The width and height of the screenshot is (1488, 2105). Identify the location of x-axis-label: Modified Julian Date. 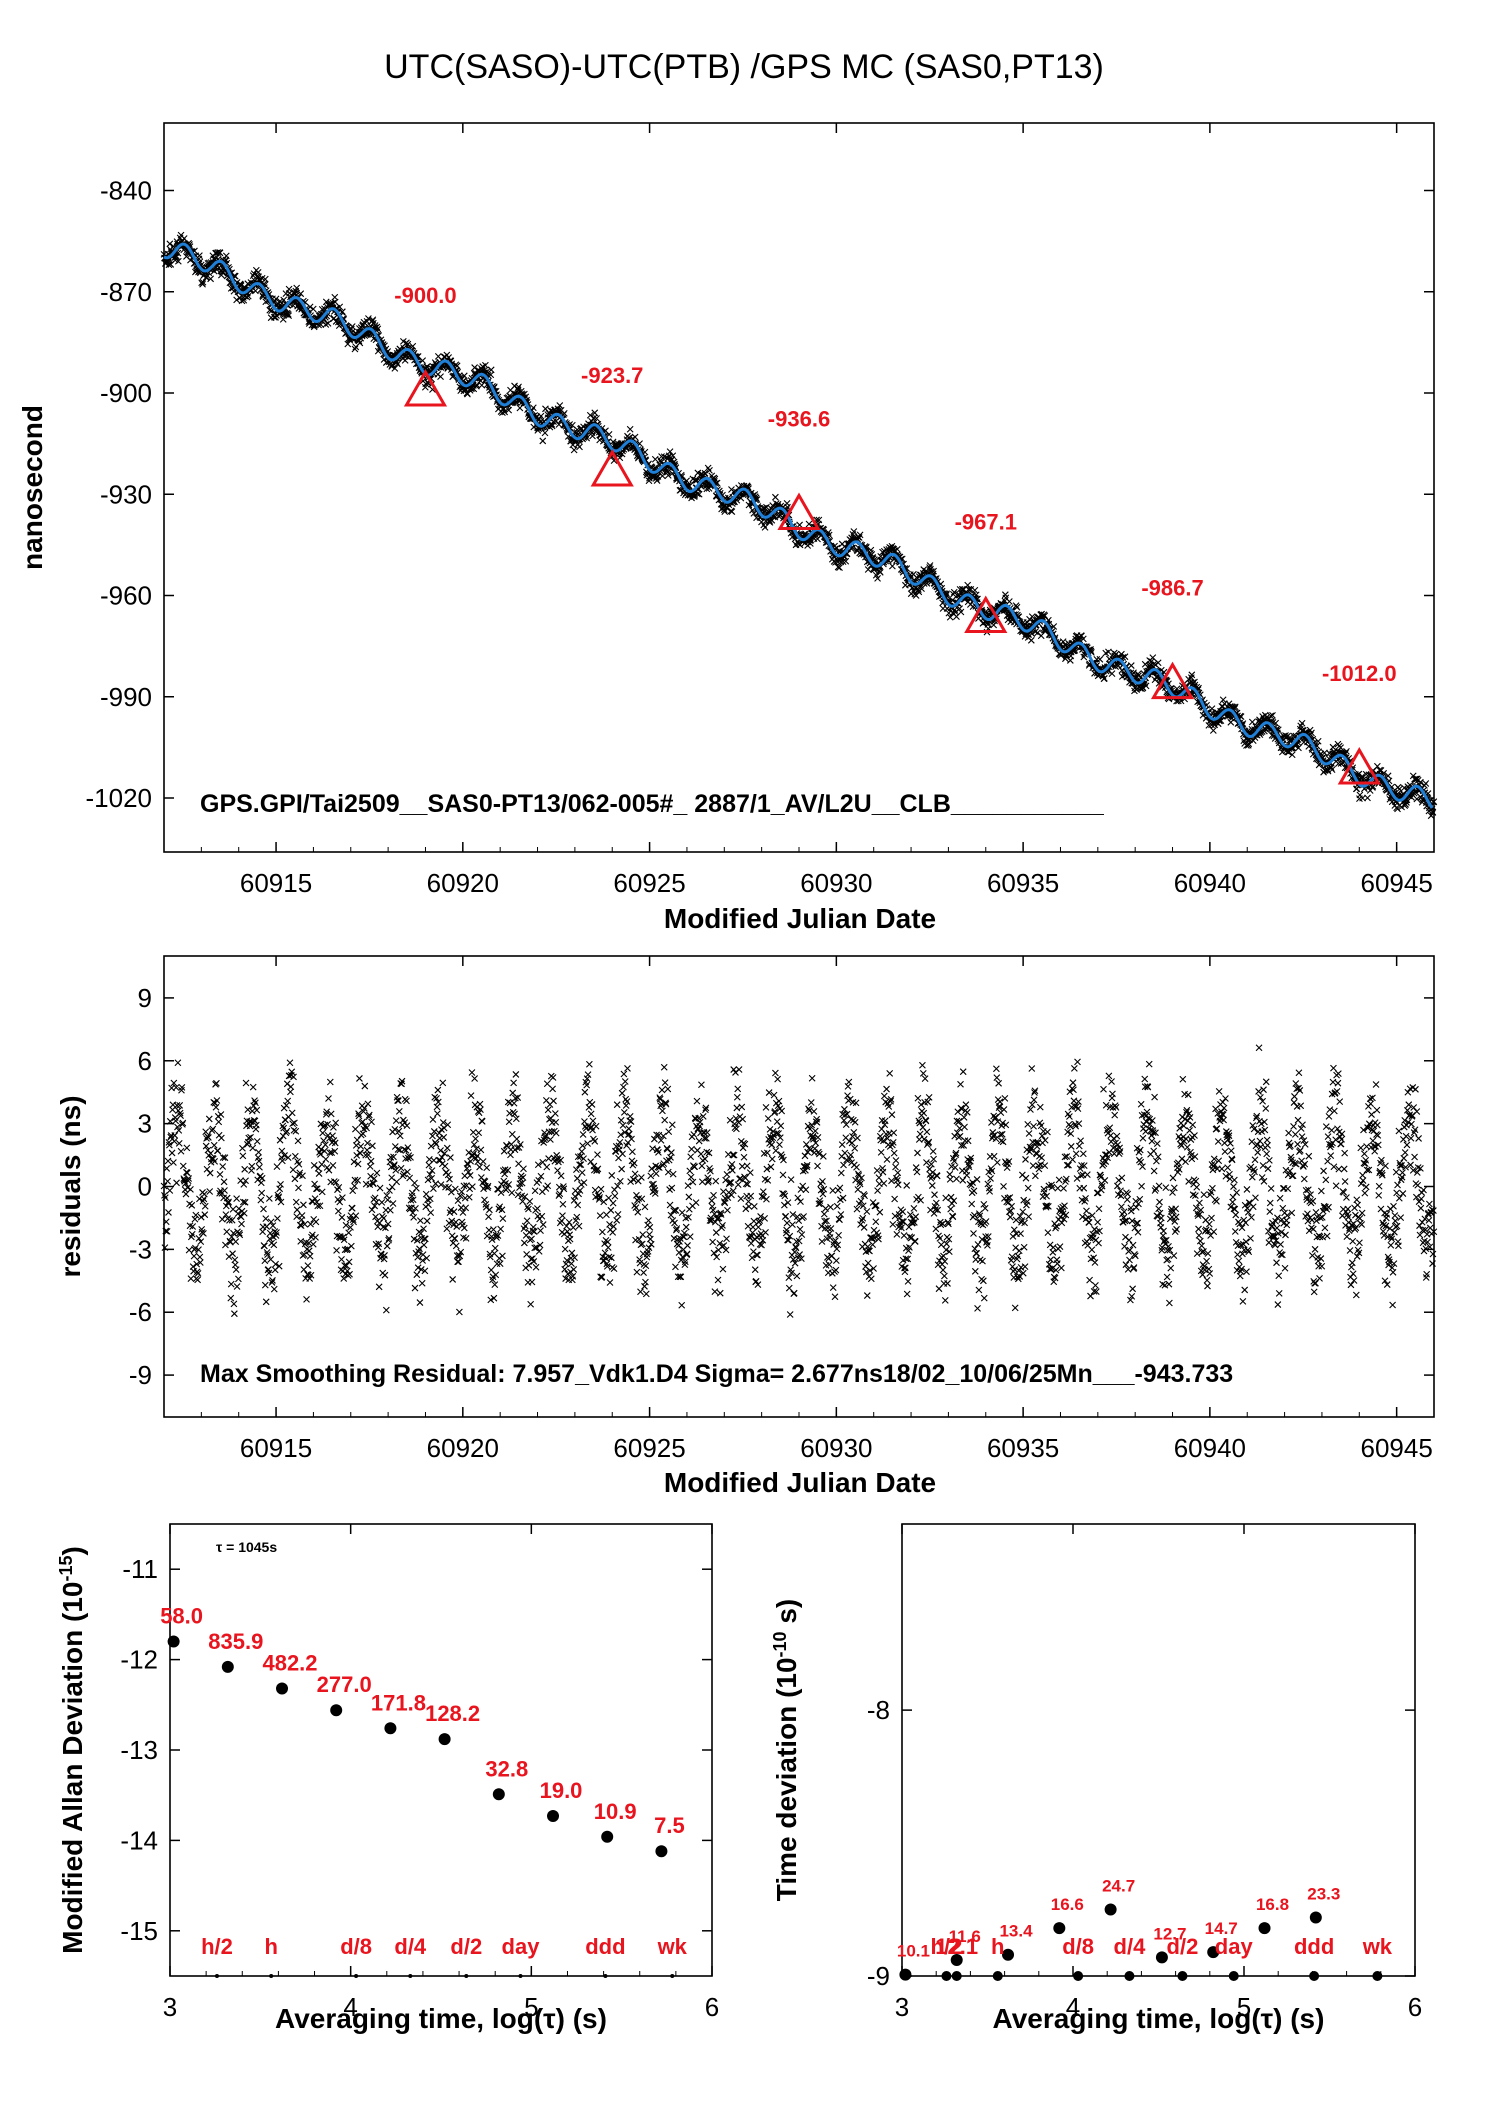
(800, 918).